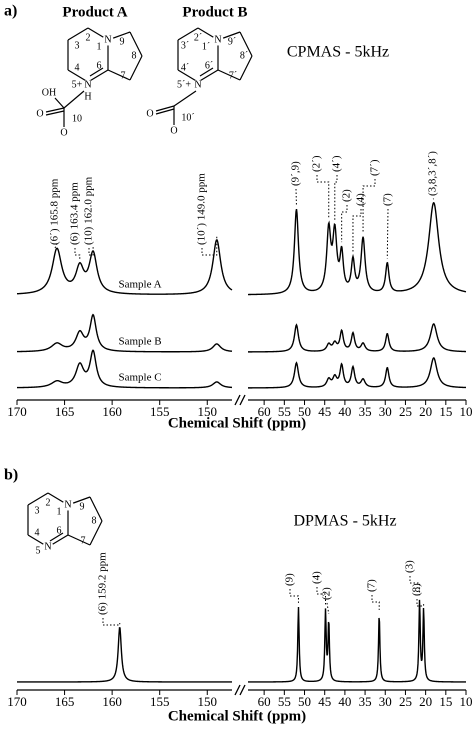 Image resolution: width=474 pixels, height=729 pixels. I want to click on x-tick-label: 160, so click(112, 701).